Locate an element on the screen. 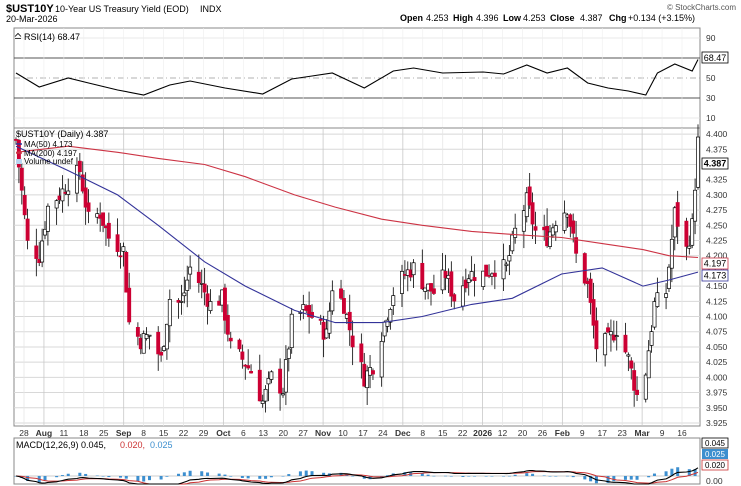 Image resolution: width=741 pixels, height=486 pixels. date-tick-label: Aug is located at coordinates (44, 433).